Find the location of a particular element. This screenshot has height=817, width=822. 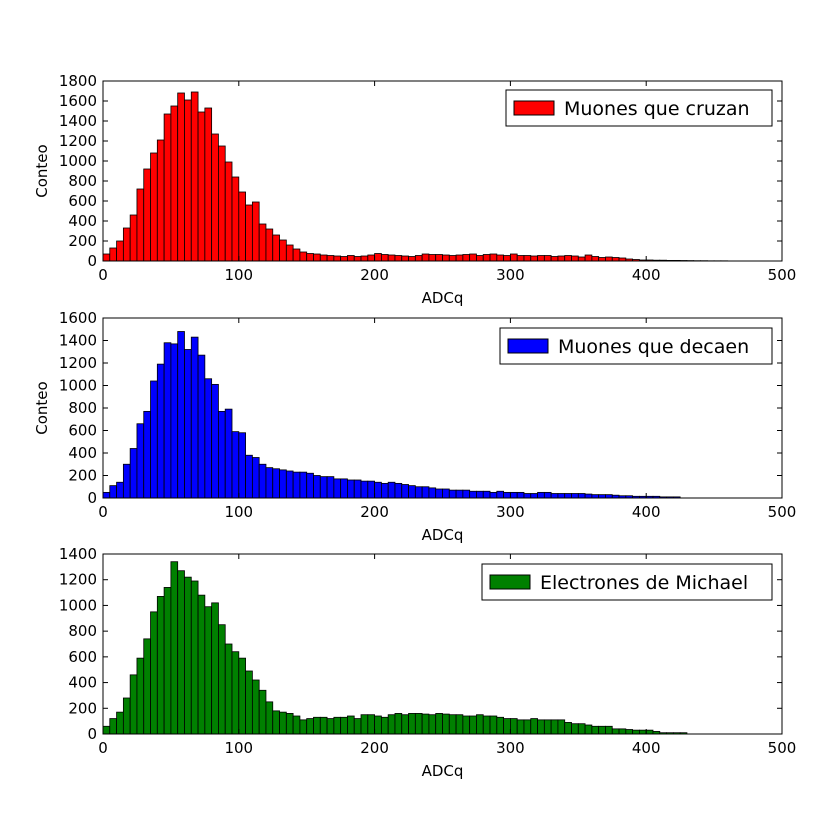

legend-label: Electrones de Michael is located at coordinates (644, 583).